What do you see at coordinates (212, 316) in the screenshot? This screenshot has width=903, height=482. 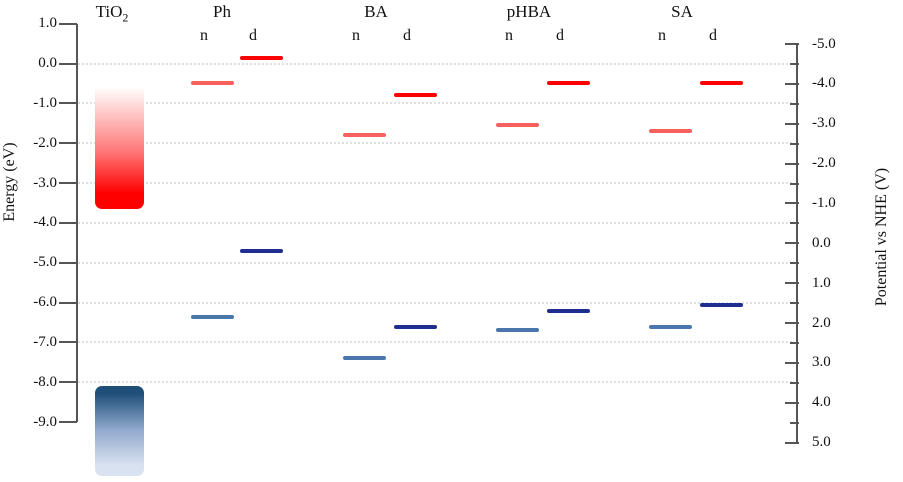 I see `level-Ph-n-homo` at bounding box center [212, 316].